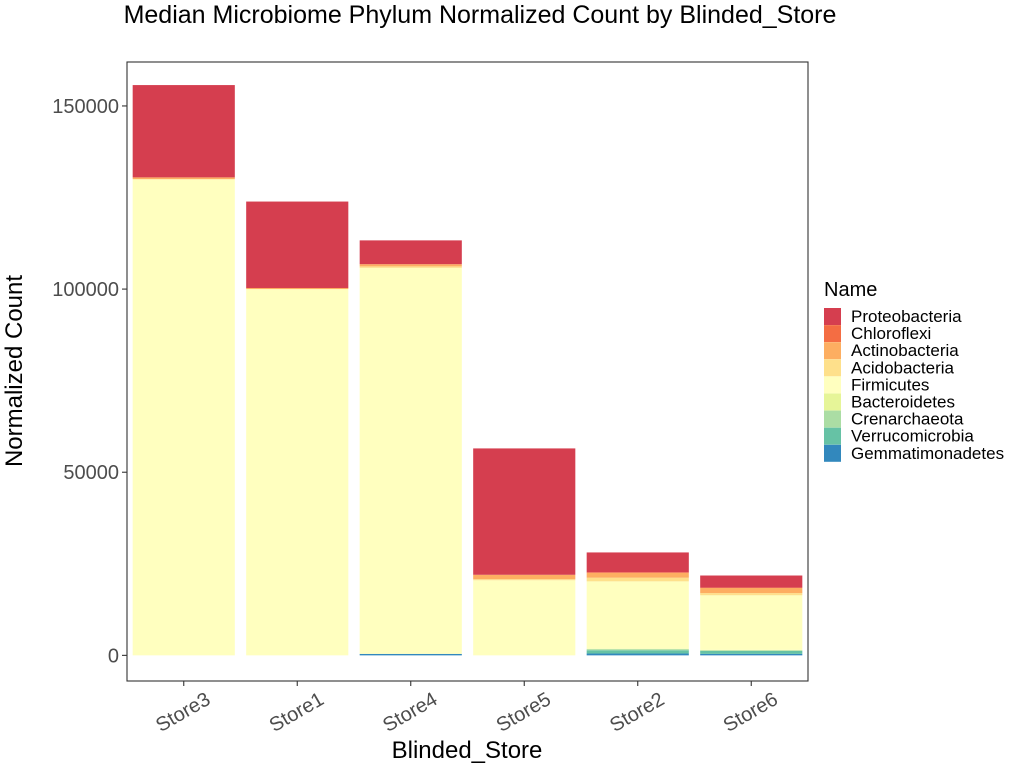 Image resolution: width=1024 pixels, height=768 pixels. What do you see at coordinates (524, 577) in the screenshot?
I see `bar-segment-store5-actinobacteria` at bounding box center [524, 577].